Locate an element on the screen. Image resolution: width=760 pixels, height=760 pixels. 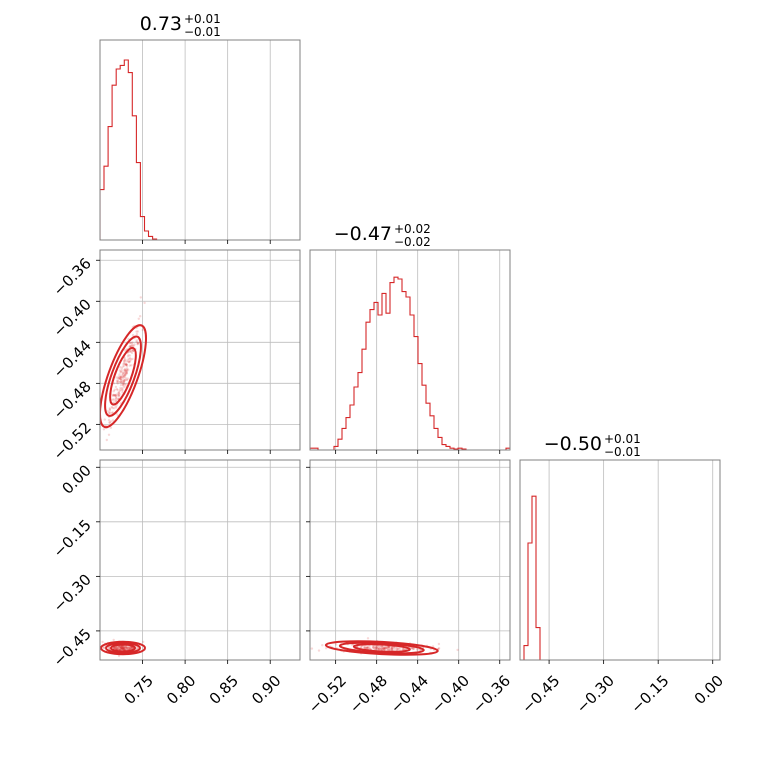
x-tick-label: −0.40 is located at coordinates (450, 694).